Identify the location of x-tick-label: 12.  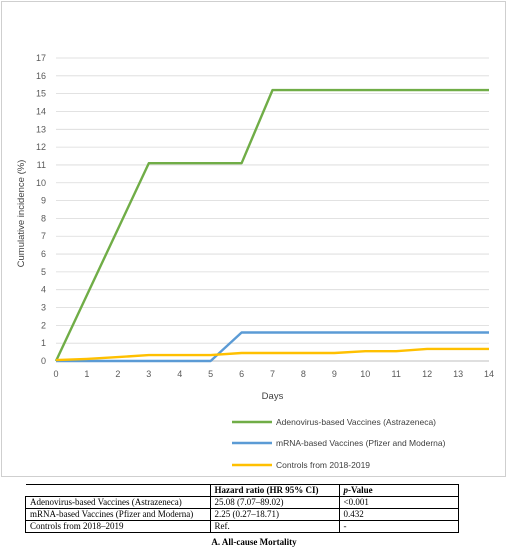
(427, 374).